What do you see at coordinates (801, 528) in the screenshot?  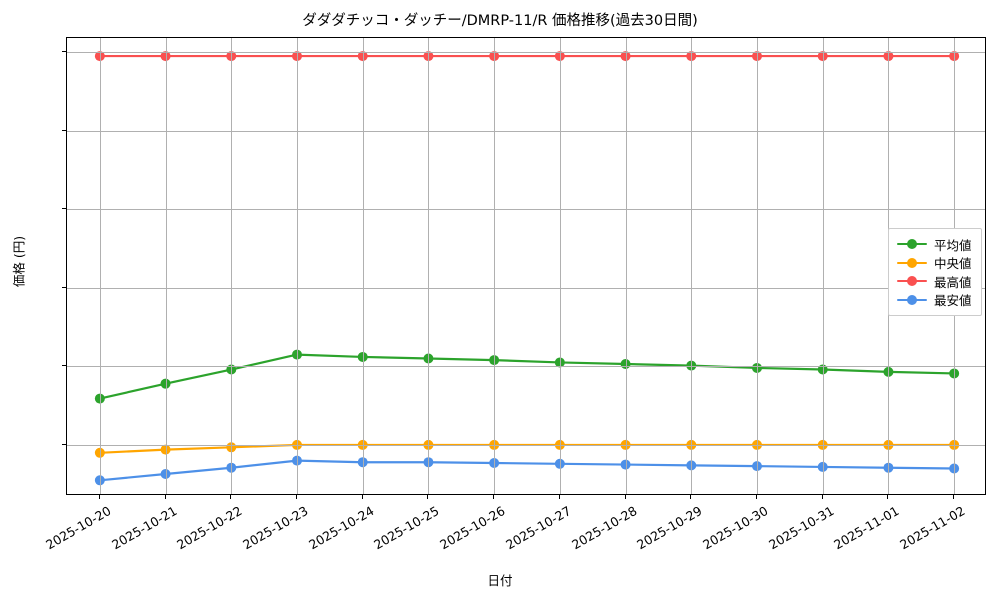 I see `x-axis-tick-label: 2025-10-31` at bounding box center [801, 528].